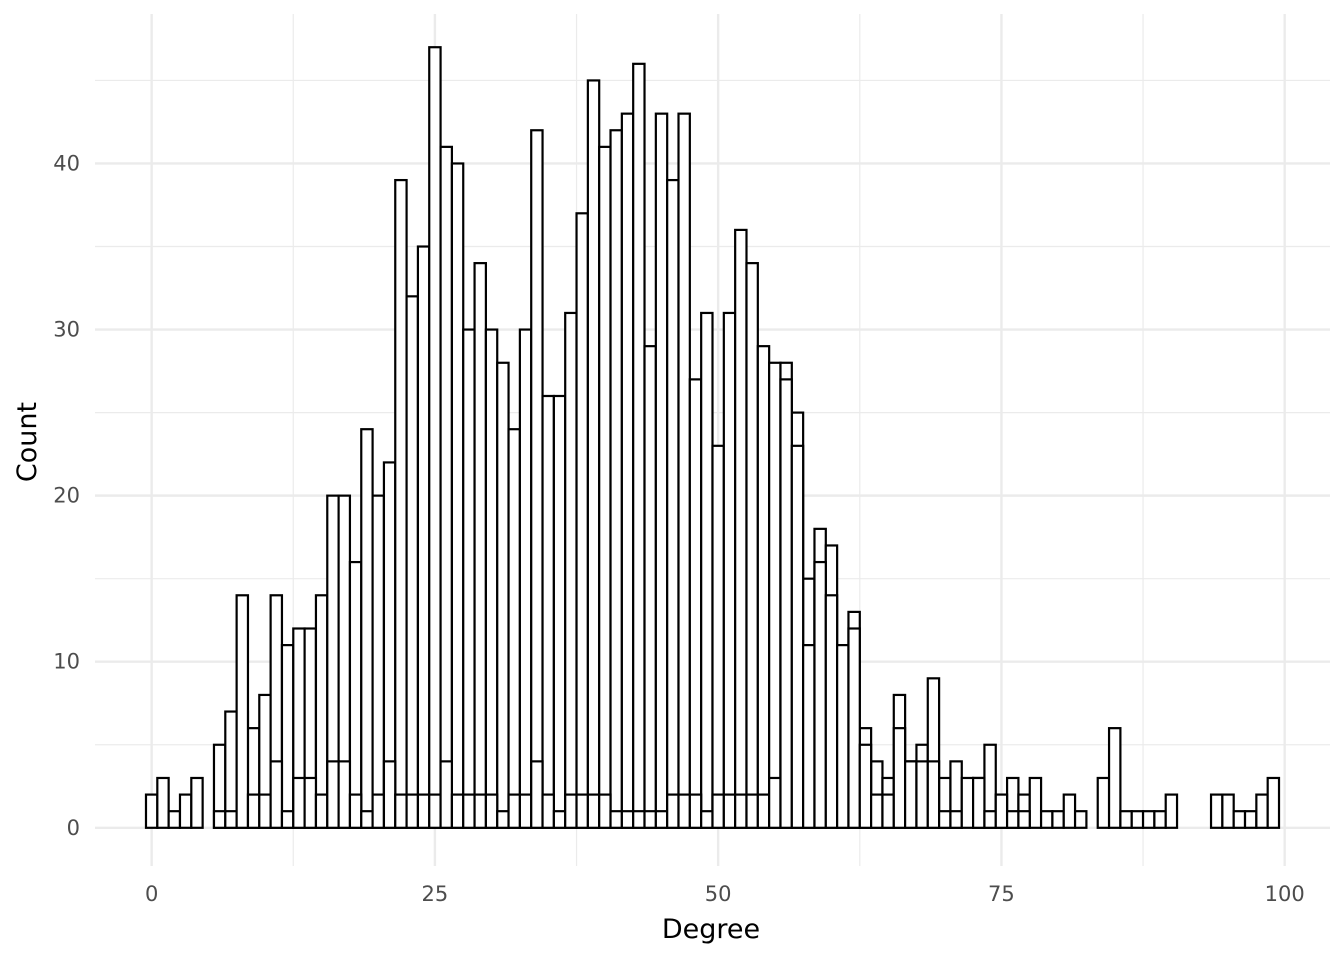  What do you see at coordinates (435, 894) in the screenshot?
I see `x-tick-label: 25` at bounding box center [435, 894].